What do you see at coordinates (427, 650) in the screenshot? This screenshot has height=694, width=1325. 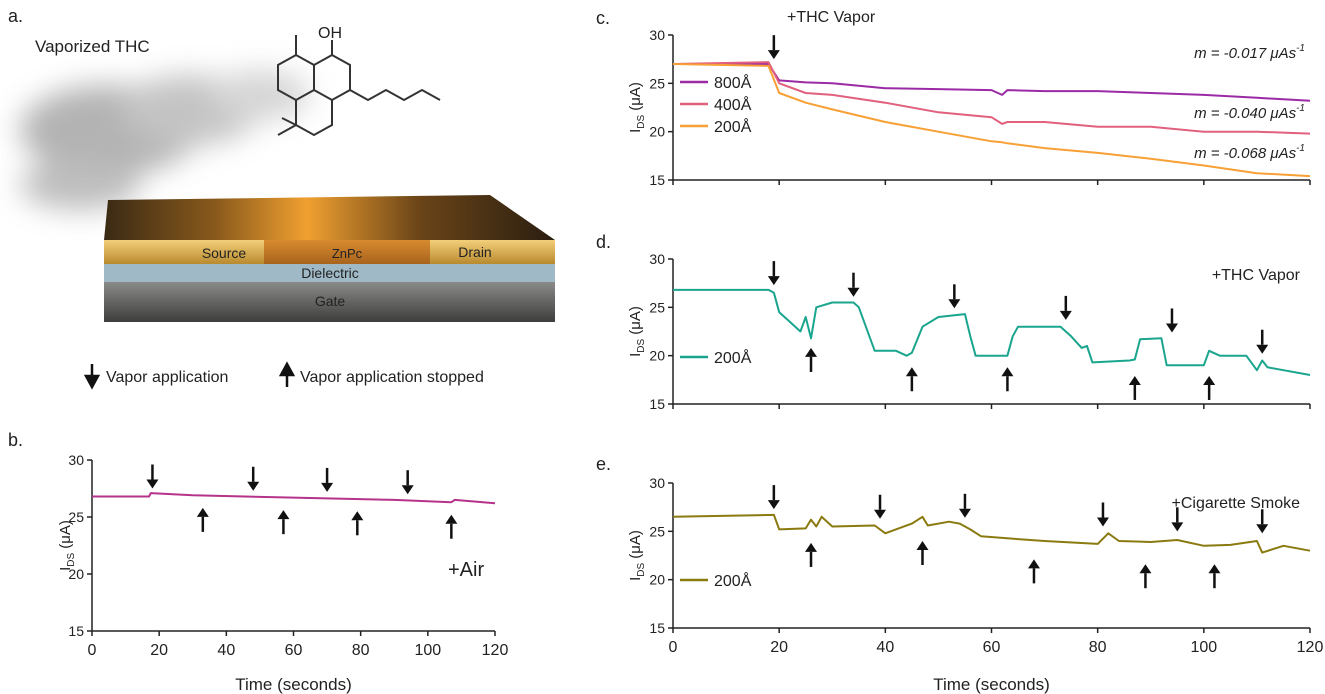 I see `x-tick-label: 100` at bounding box center [427, 650].